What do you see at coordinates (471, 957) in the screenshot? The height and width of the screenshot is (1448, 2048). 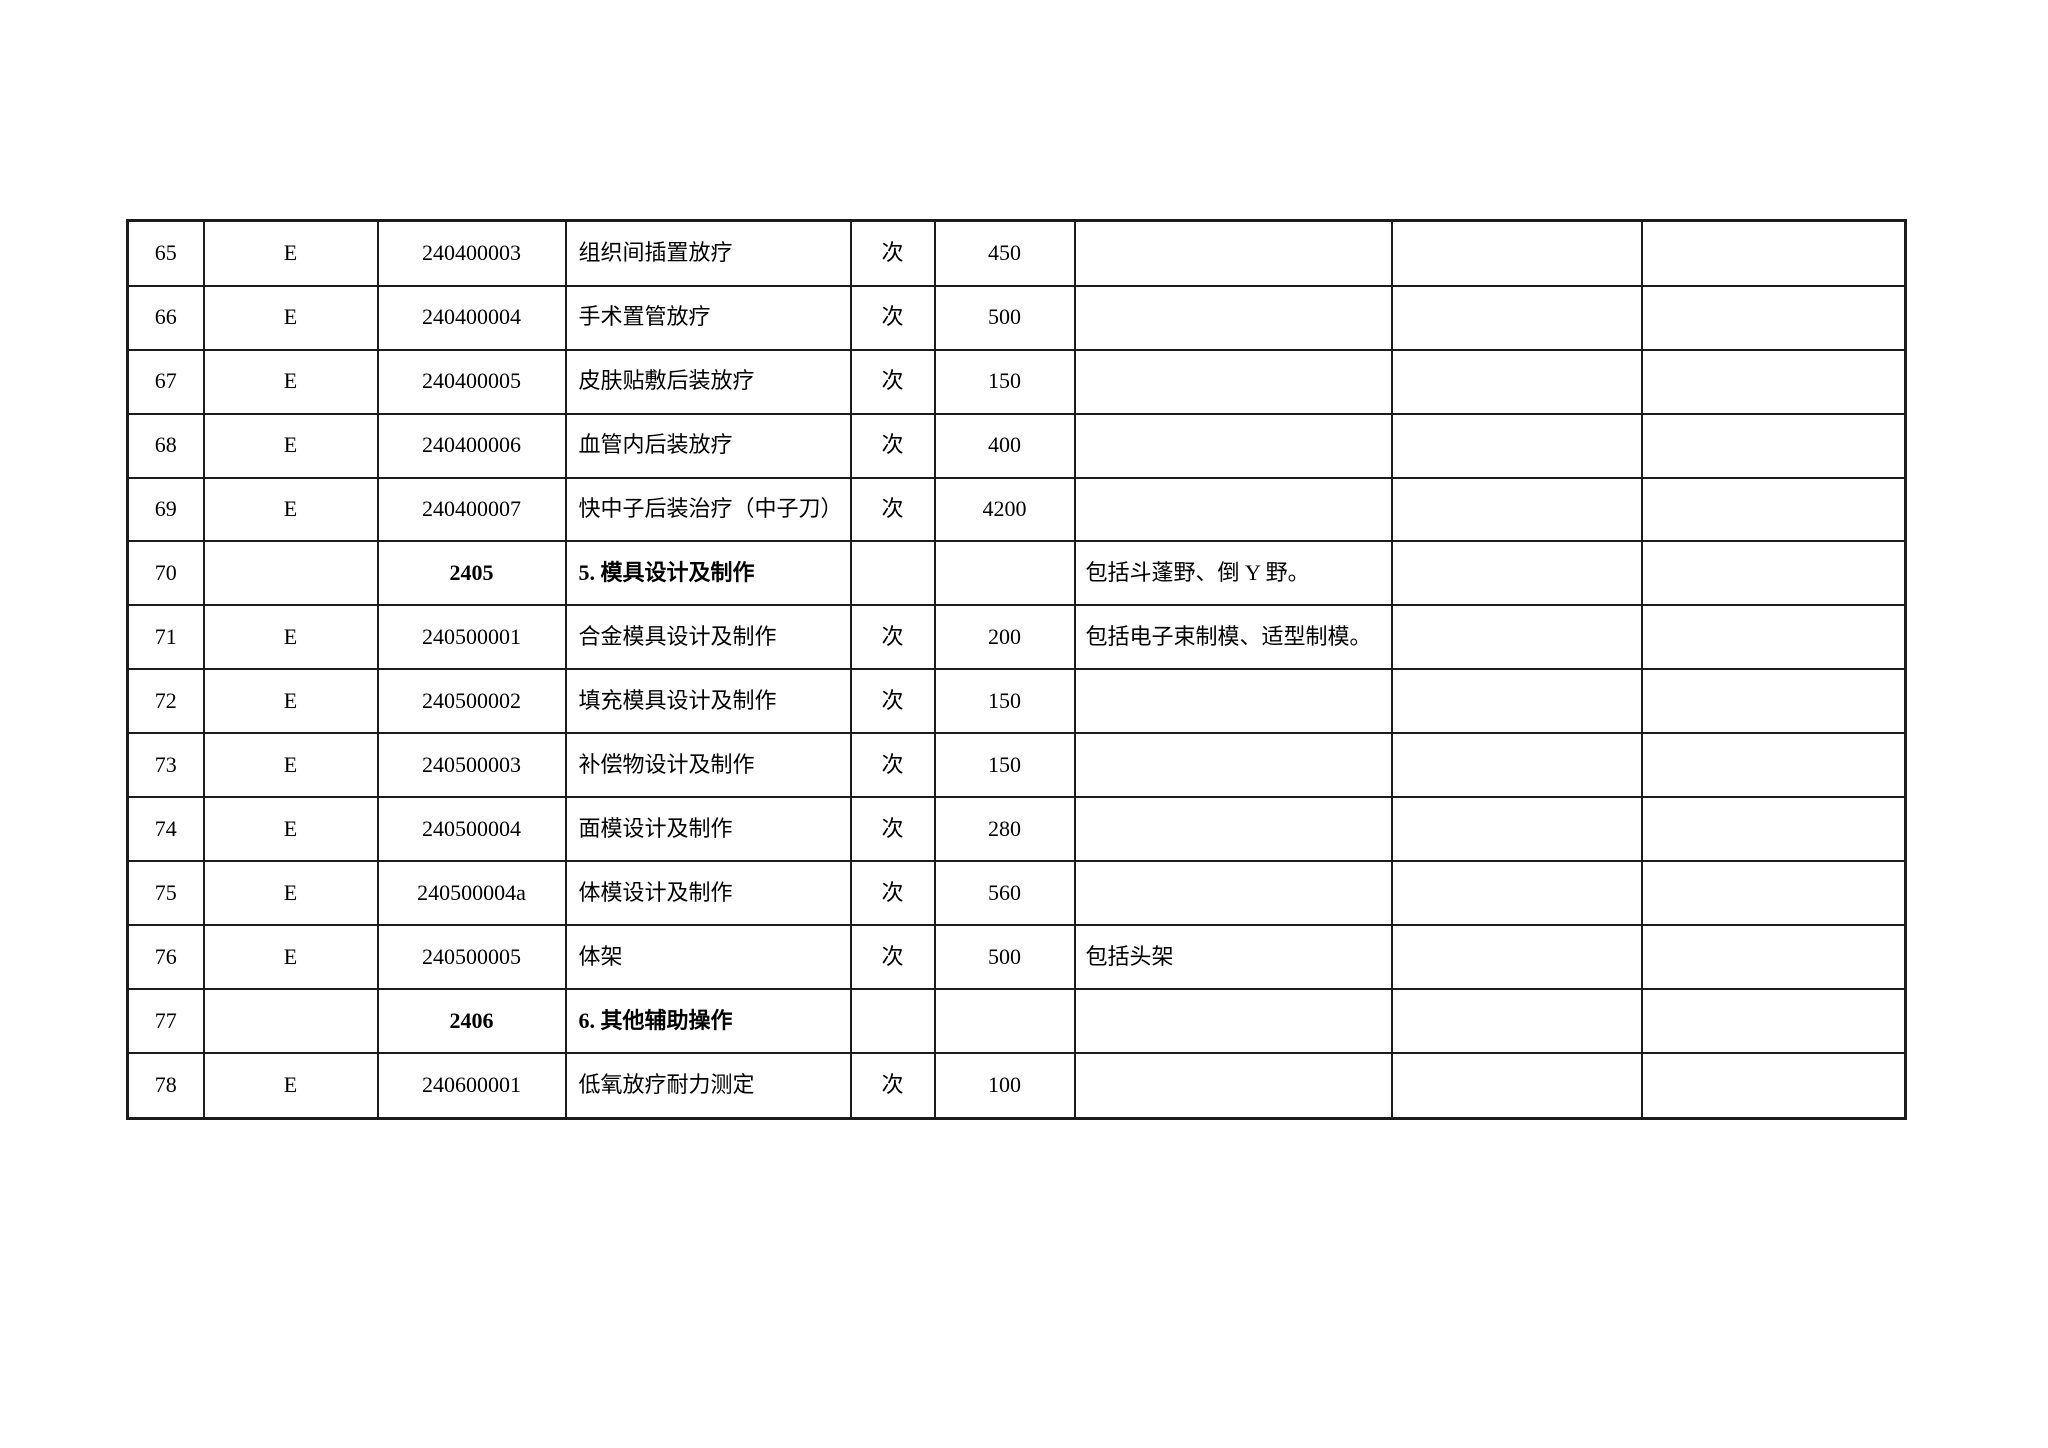 I see `item-code-cell: 240500005` at bounding box center [471, 957].